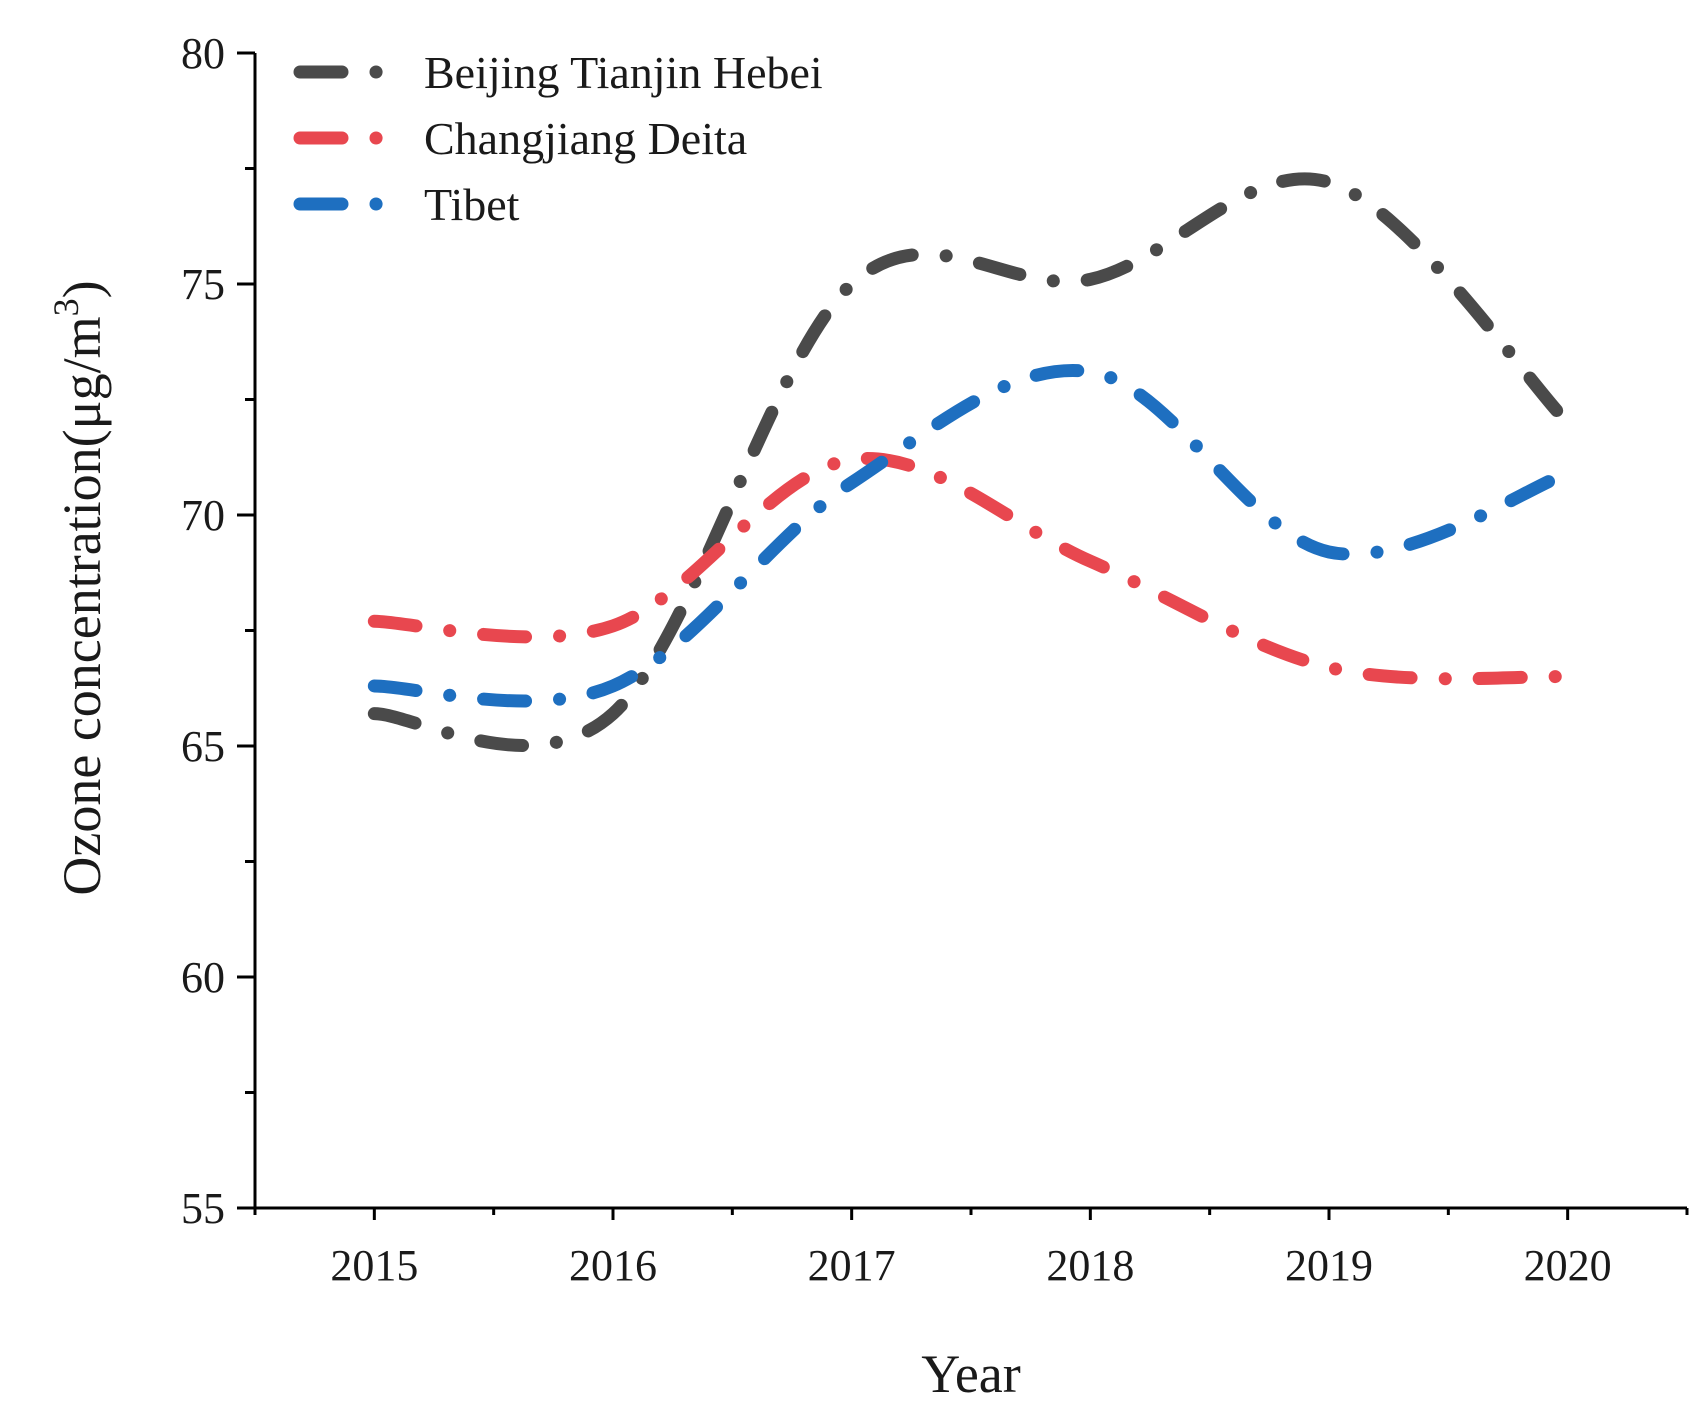 The height and width of the screenshot is (1410, 1696). What do you see at coordinates (203, 746) in the screenshot?
I see `y-tick-label: 65` at bounding box center [203, 746].